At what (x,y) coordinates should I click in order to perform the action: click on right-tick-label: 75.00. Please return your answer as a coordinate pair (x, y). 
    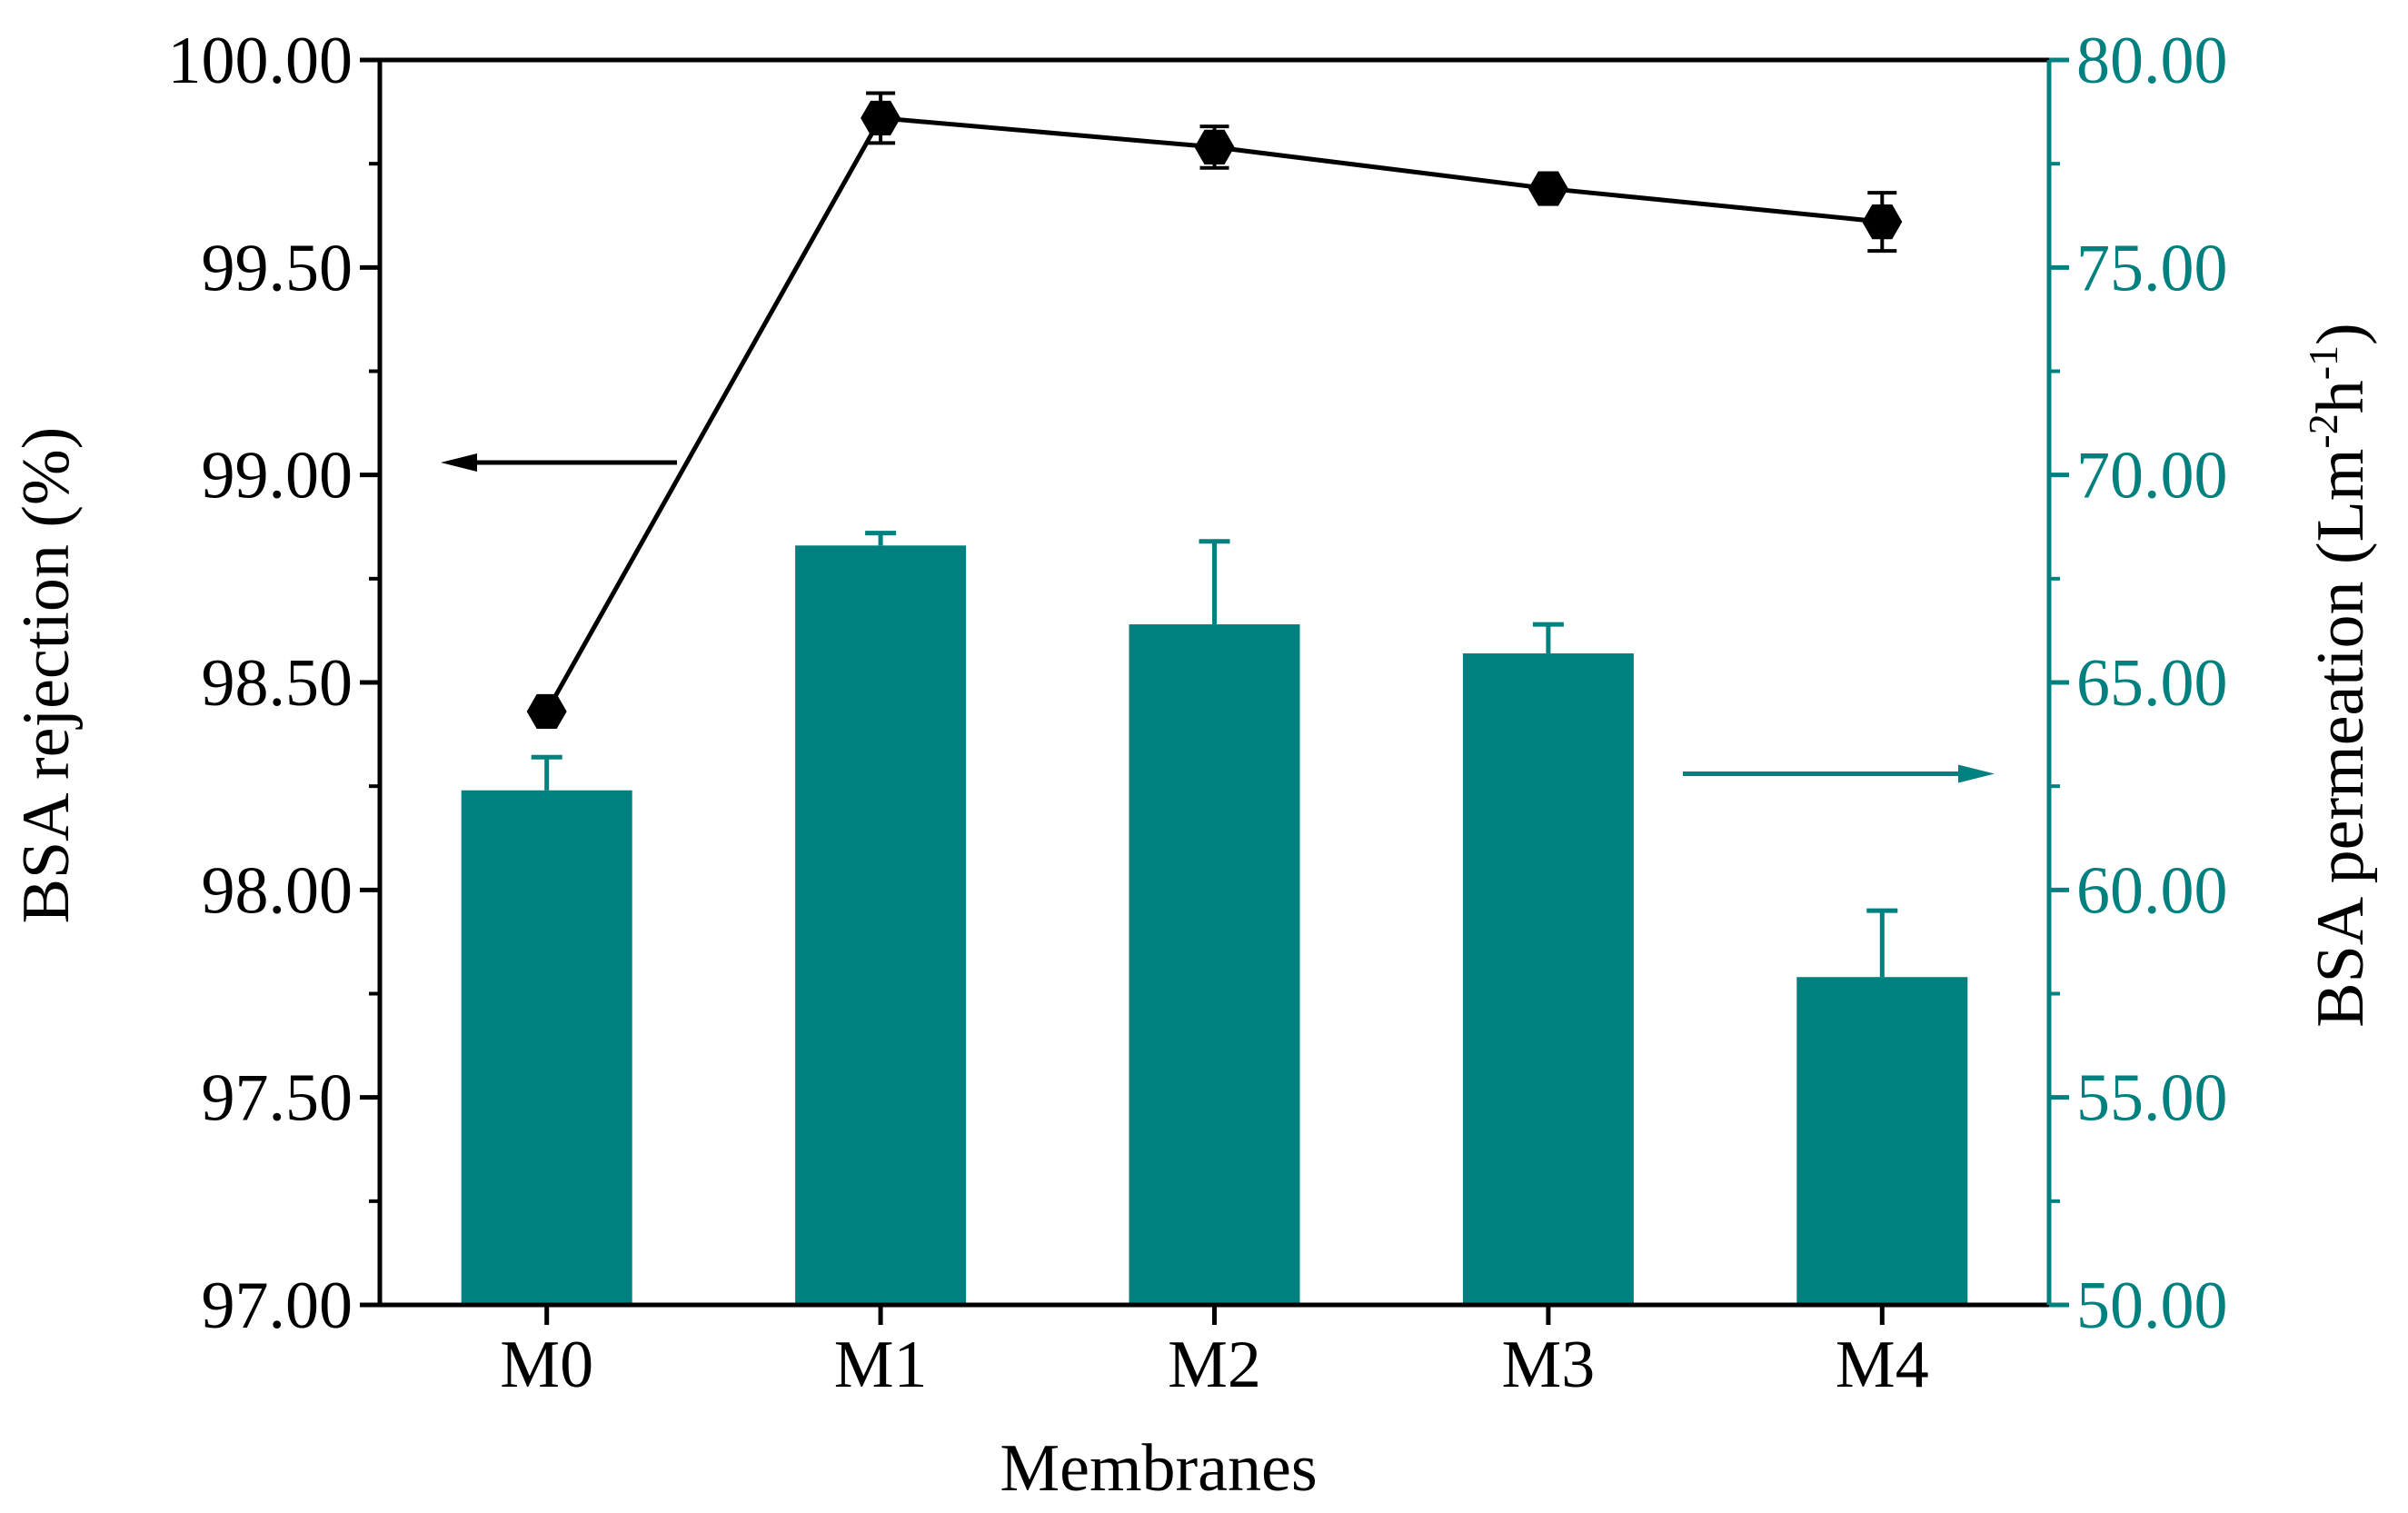
    Looking at the image, I should click on (2152, 268).